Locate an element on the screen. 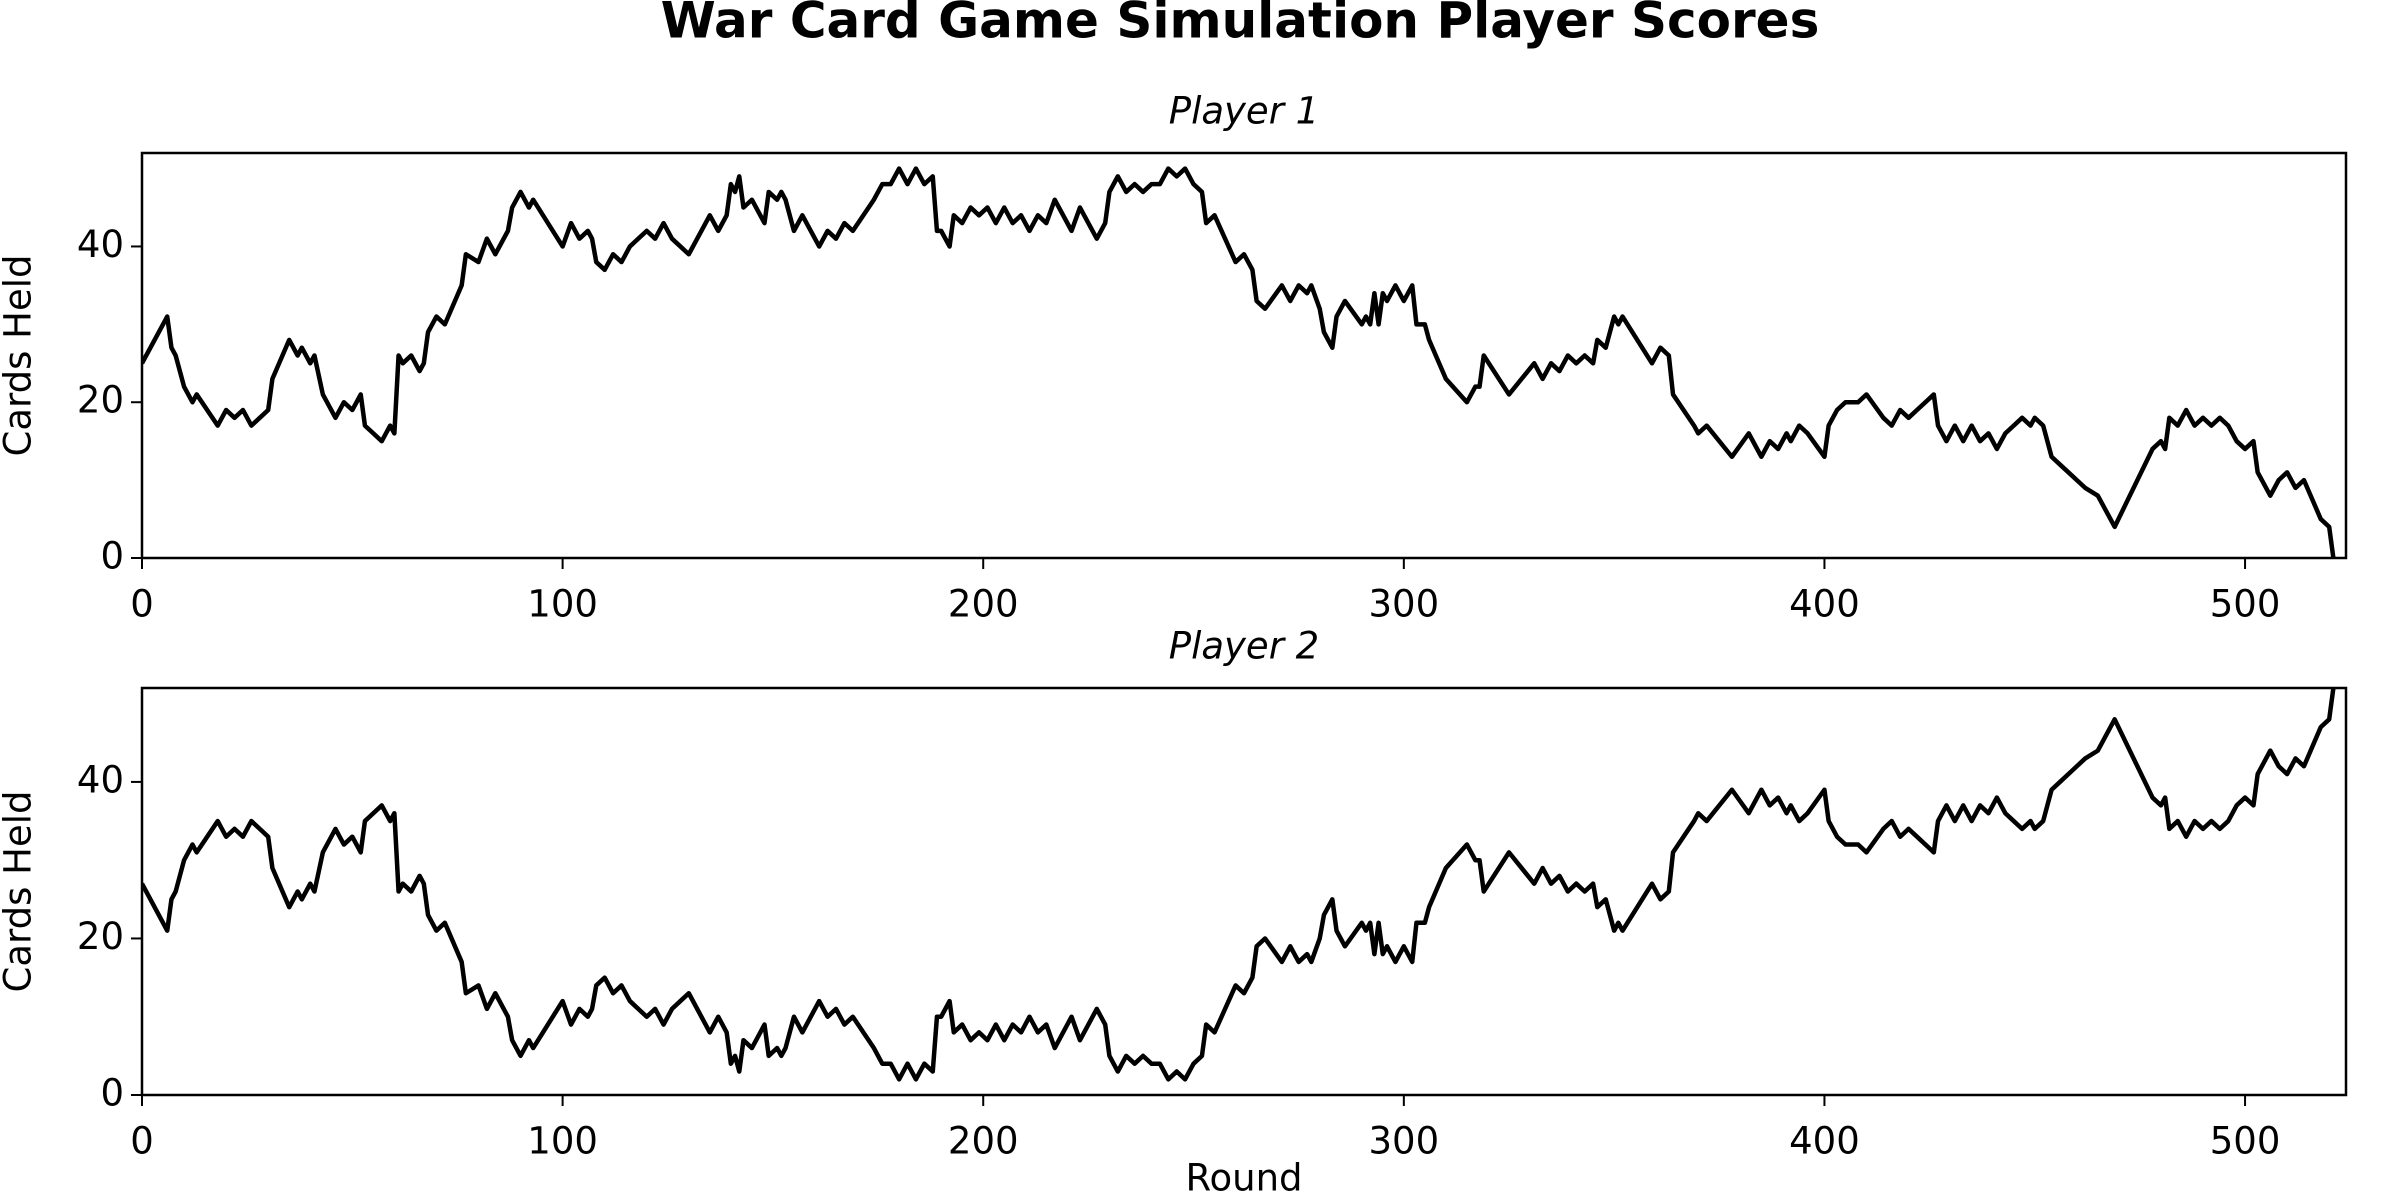  x-axis-label: Round is located at coordinates (1243, 1178).